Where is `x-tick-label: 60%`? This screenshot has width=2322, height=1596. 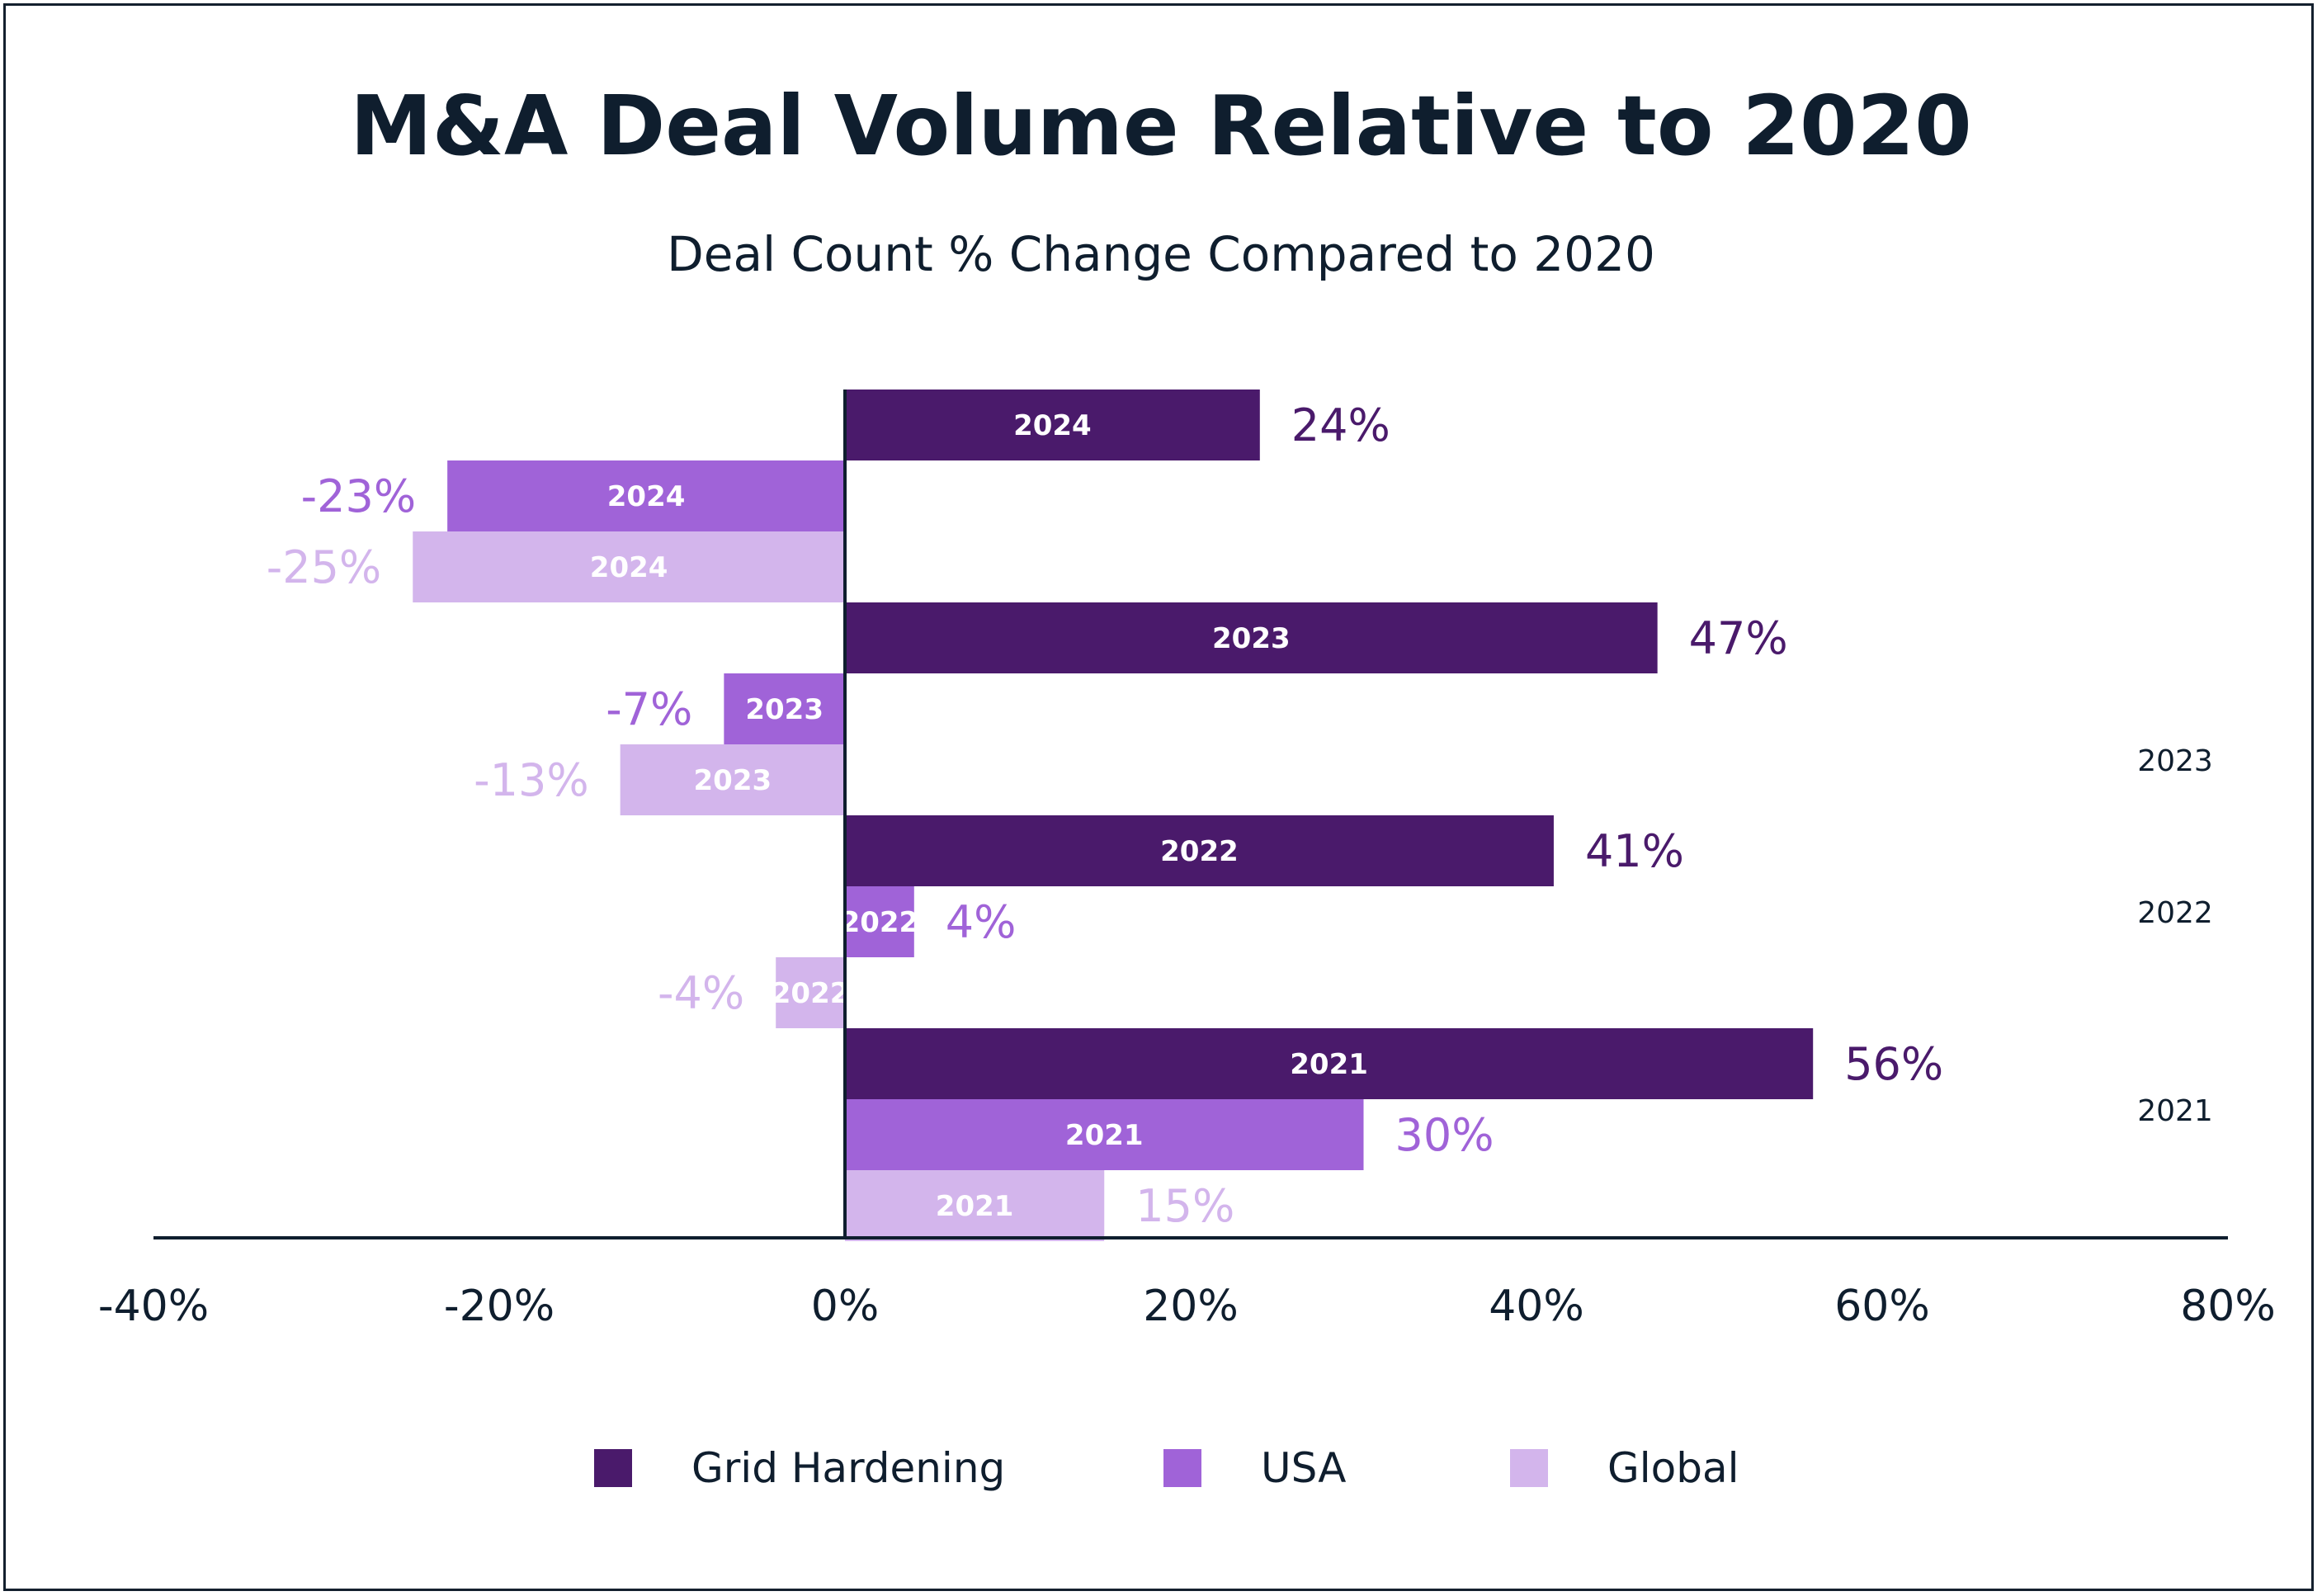 x-tick-label: 60% is located at coordinates (1882, 1306).